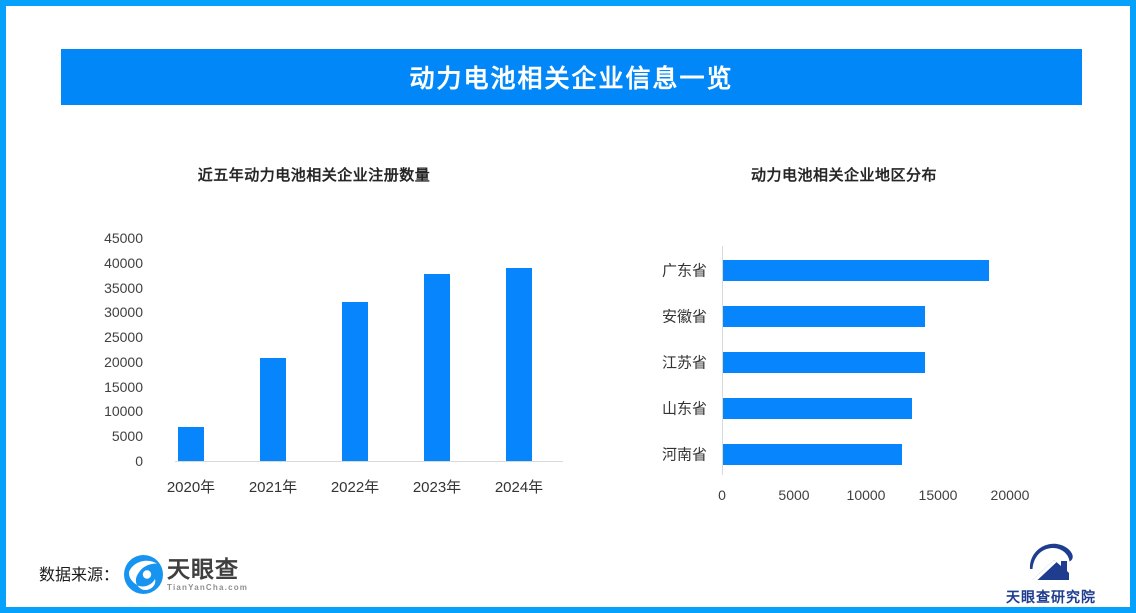  I want to click on right-chart-title: 动力电池相关企业地区分布, so click(843, 175).